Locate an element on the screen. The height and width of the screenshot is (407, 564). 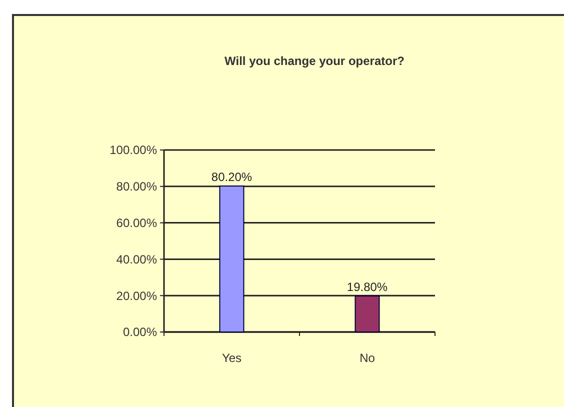
y-tick-label: 40.00% is located at coordinates (137, 259).